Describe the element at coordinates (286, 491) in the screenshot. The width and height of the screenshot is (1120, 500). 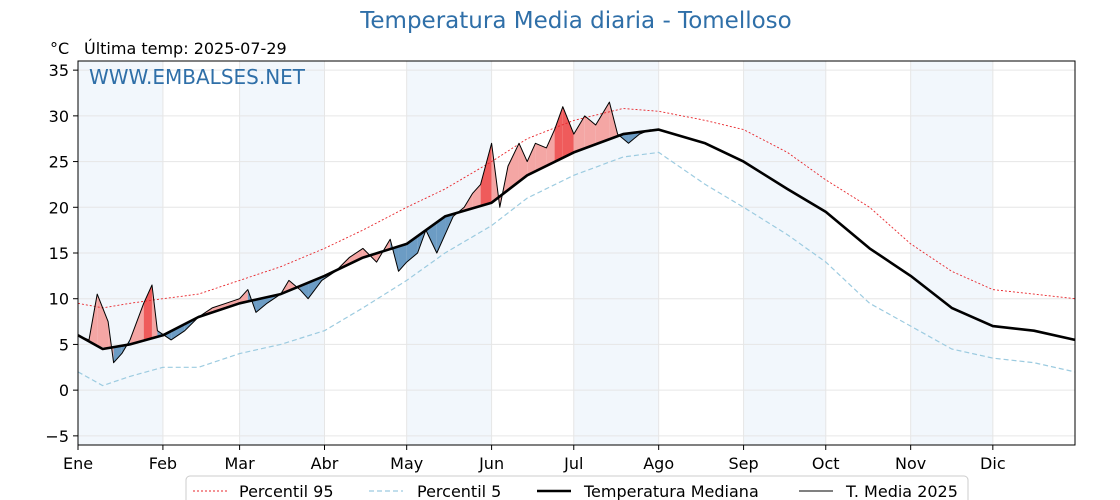
I see `legend-label-p95: Percentil 95` at that location.